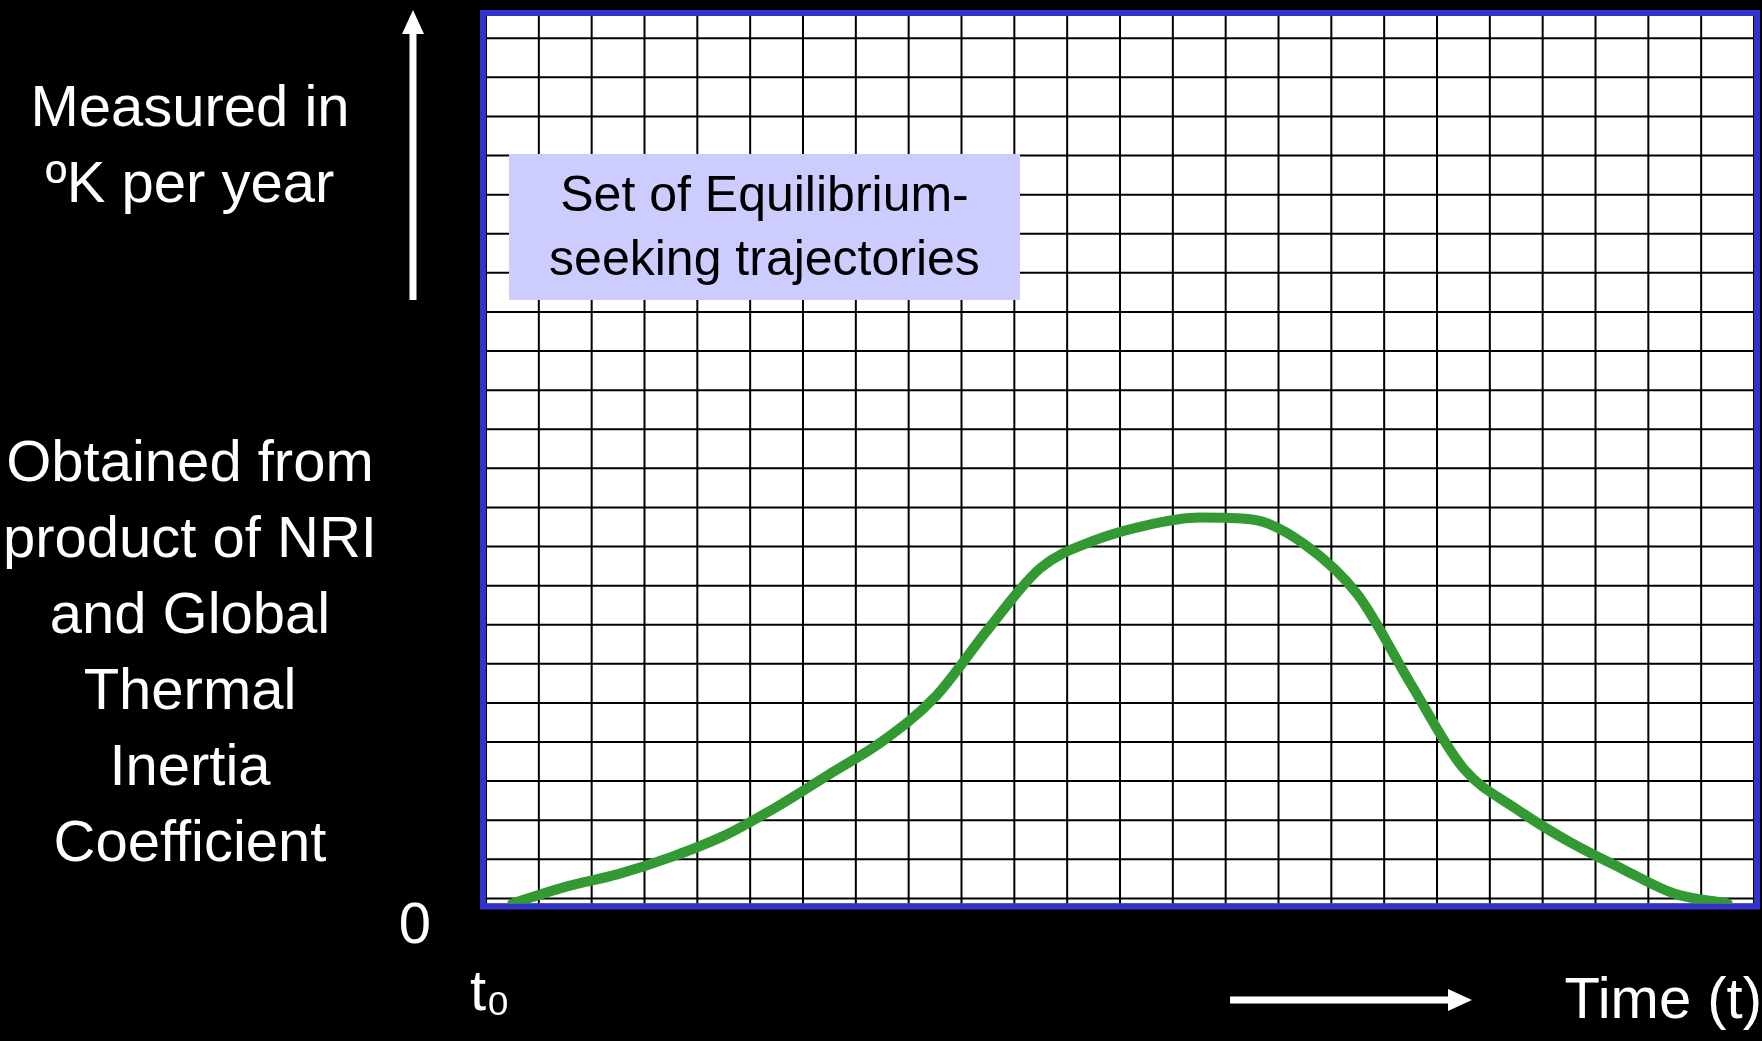 The height and width of the screenshot is (1041, 1762). What do you see at coordinates (415, 923) in the screenshot?
I see `text: 0` at bounding box center [415, 923].